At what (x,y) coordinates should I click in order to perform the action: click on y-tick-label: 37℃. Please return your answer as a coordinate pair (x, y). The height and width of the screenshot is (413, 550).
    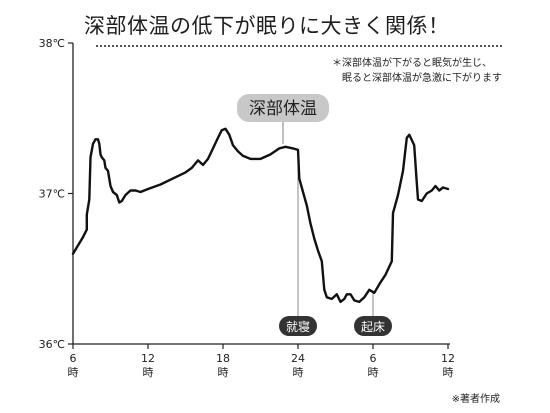
    Looking at the image, I should click on (52, 194).